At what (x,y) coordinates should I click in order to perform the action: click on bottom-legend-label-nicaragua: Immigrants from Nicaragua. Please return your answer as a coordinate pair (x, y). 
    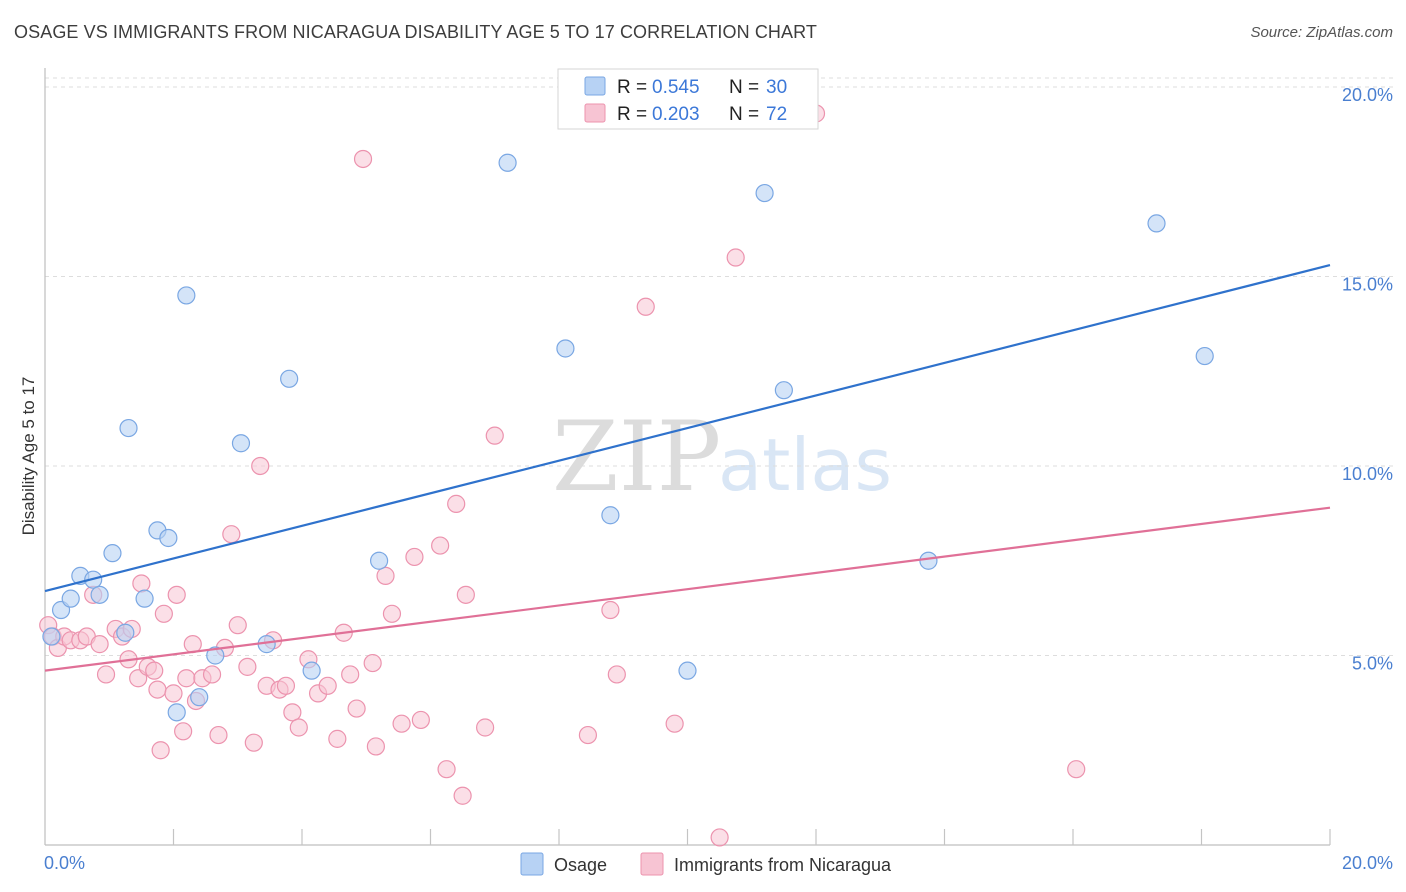
    Looking at the image, I should click on (783, 865).